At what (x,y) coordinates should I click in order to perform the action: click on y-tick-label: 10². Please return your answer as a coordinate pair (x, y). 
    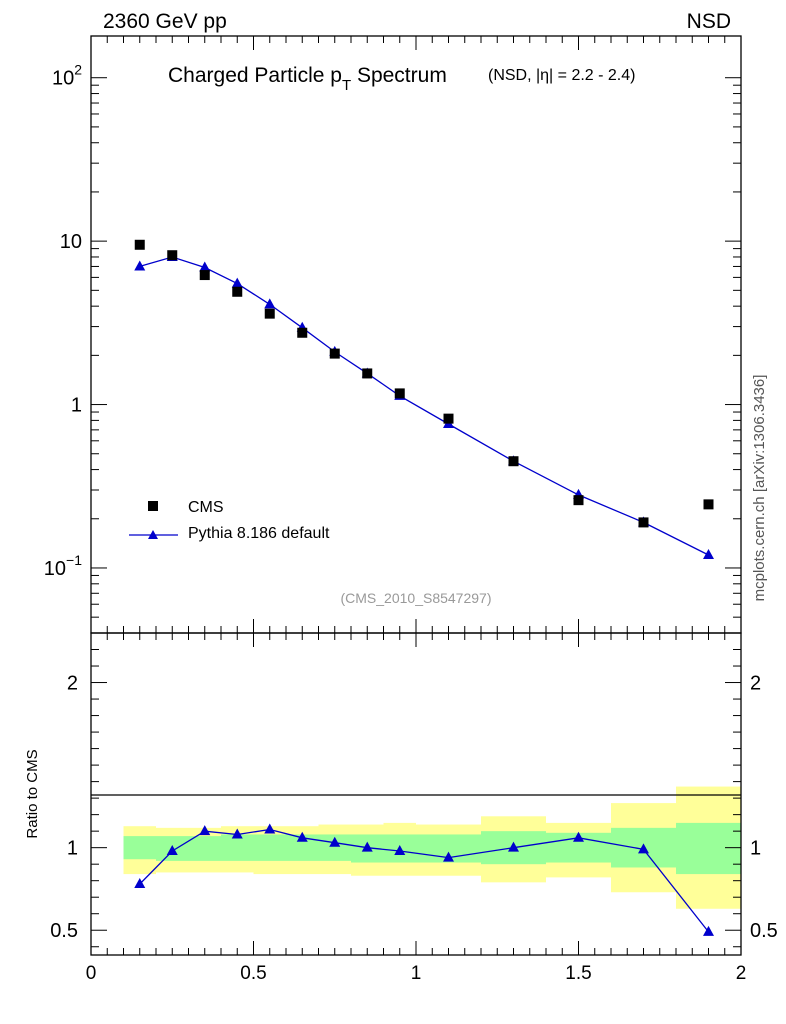
    Looking at the image, I should click on (67, 76).